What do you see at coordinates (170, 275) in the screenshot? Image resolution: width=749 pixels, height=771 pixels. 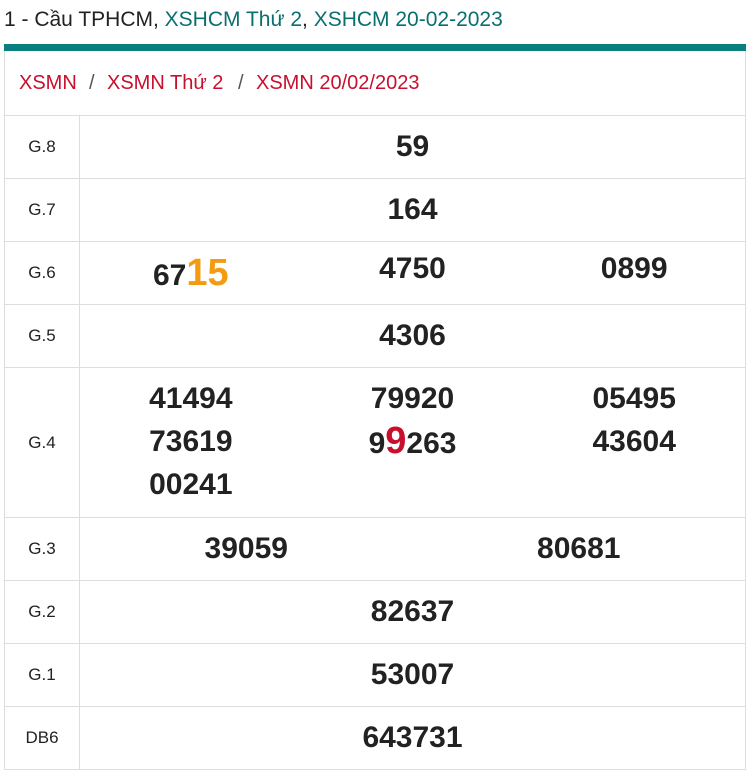 I see `number-prefix: 67` at bounding box center [170, 275].